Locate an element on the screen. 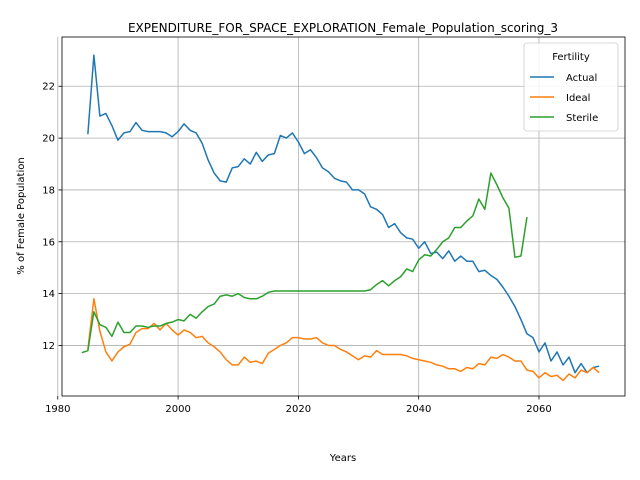 This screenshot has height=480, width=640. x-axis-label: Years is located at coordinates (342, 458).